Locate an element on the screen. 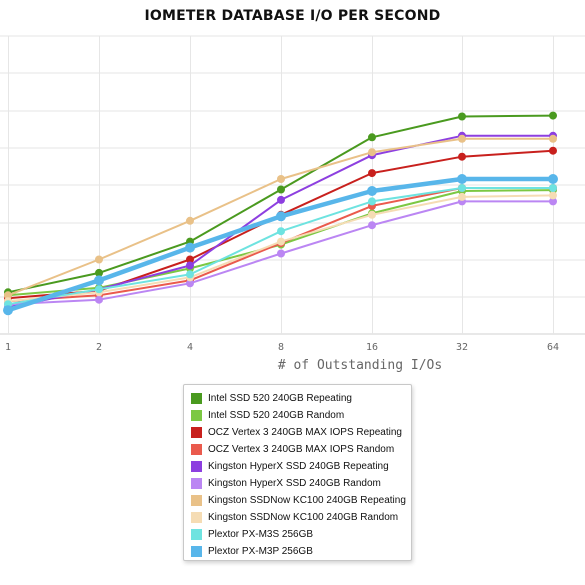 The image size is (585, 585). legend-item: Plextor PX-M3P 256GB is located at coordinates (297, 551).